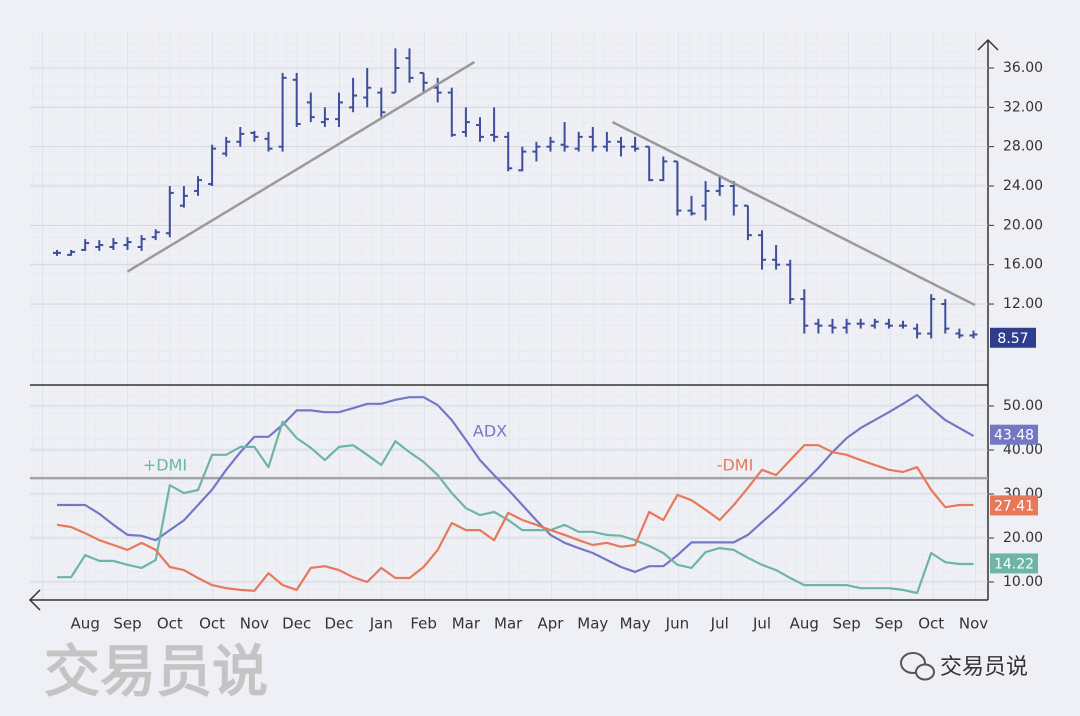 This screenshot has width=1080, height=716. I want to click on x-tick-label: Apr, so click(551, 624).